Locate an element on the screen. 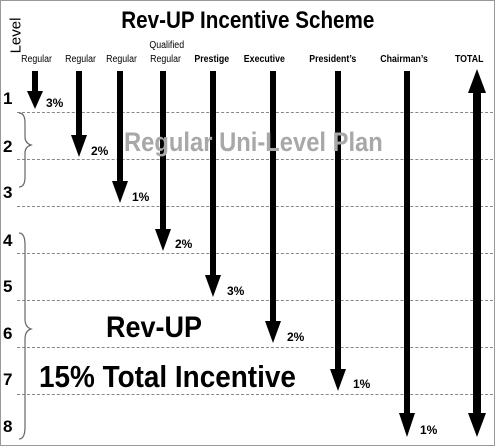 Image resolution: width=495 pixels, height=447 pixels. col-header-regular-1: Regular is located at coordinates (36, 59).